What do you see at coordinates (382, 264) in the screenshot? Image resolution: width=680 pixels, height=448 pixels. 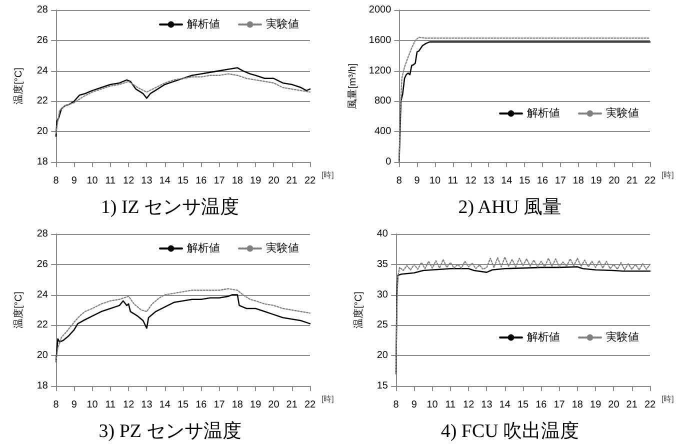 I see `y-tick-label: 35` at bounding box center [382, 264].